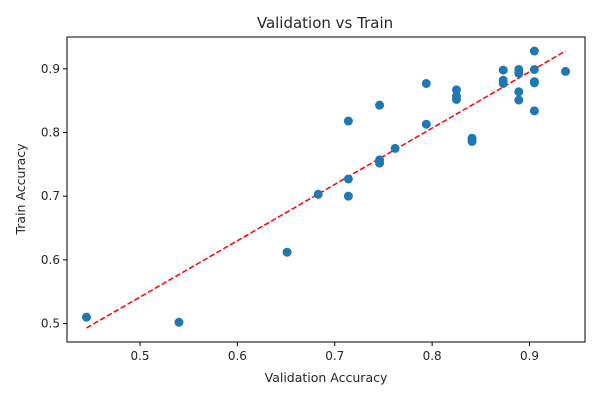 Image resolution: width=600 pixels, height=400 pixels. Describe the element at coordinates (237, 356) in the screenshot. I see `x-tick-label: 0.6` at that location.